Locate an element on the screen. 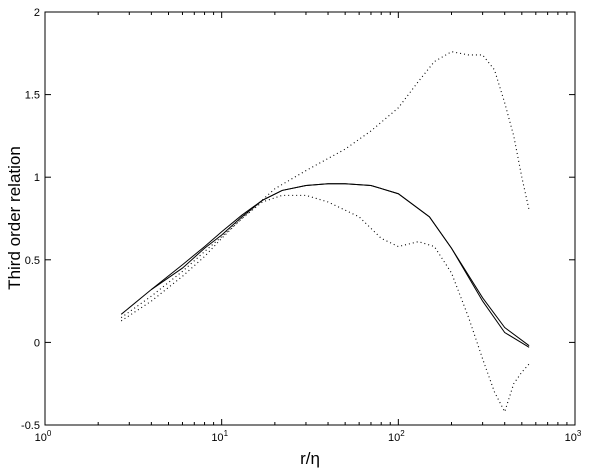 This screenshot has width=592, height=470. x-tick-label: 10³ is located at coordinates (573, 436).